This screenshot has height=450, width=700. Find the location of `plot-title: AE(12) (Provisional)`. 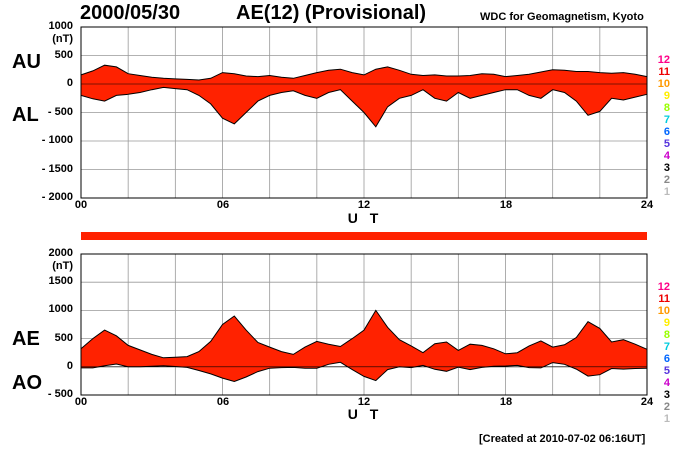

plot-title: AE(12) (Provisional) is located at coordinates (331, 13).